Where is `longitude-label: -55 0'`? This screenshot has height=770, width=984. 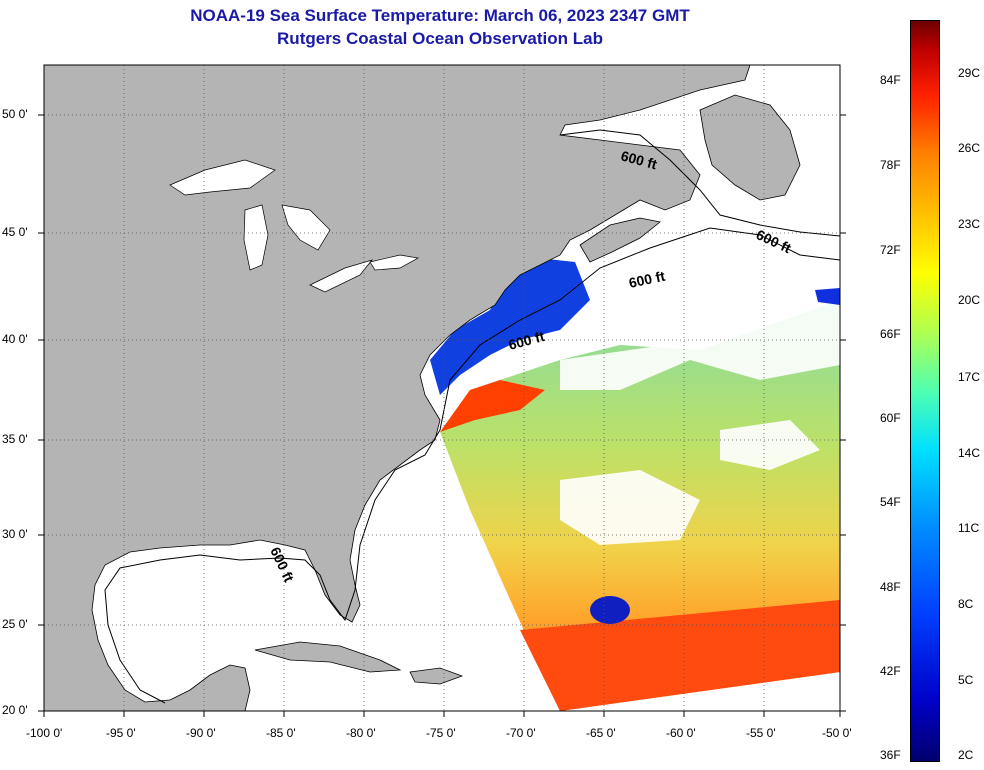
longitude-label: -55 0' is located at coordinates (761, 733).